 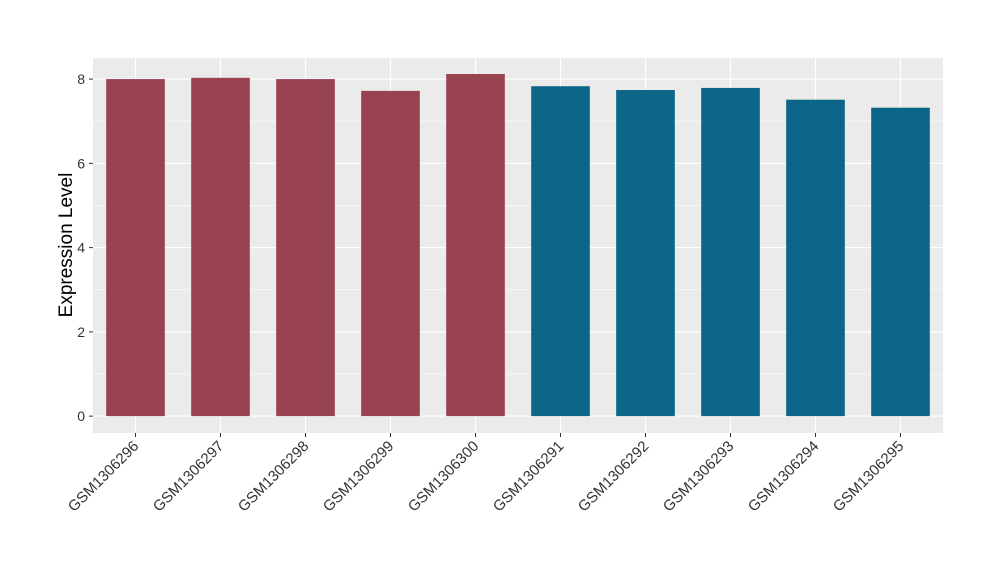 What do you see at coordinates (81, 163) in the screenshot?
I see `y-tick-label: 6` at bounding box center [81, 163].